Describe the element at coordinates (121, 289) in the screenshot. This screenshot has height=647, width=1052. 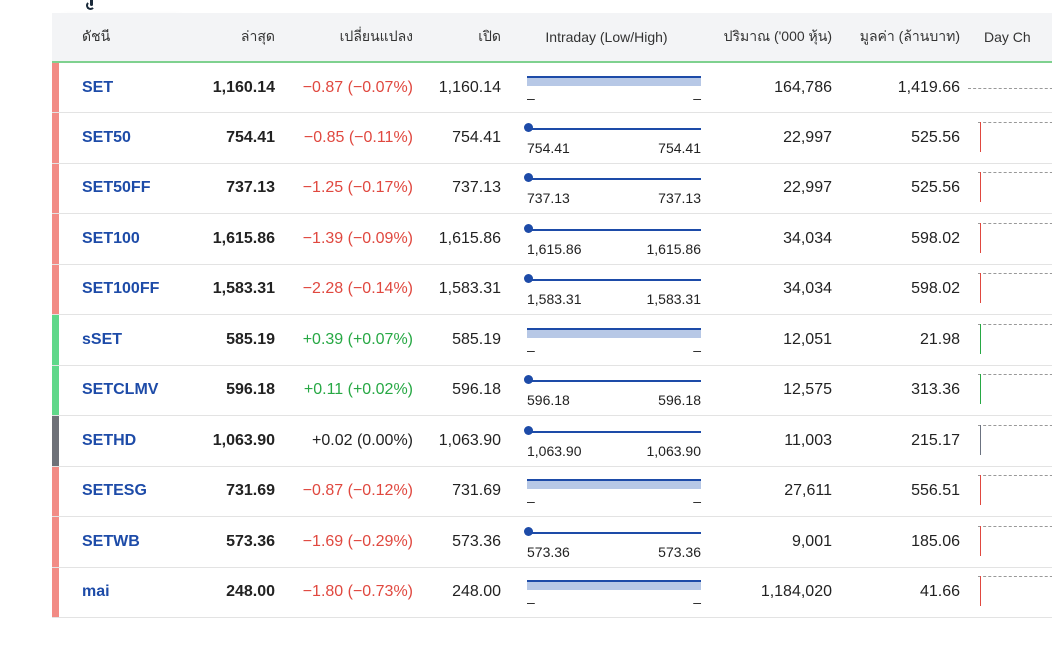
I see `index-name-link: SET100FF` at that location.